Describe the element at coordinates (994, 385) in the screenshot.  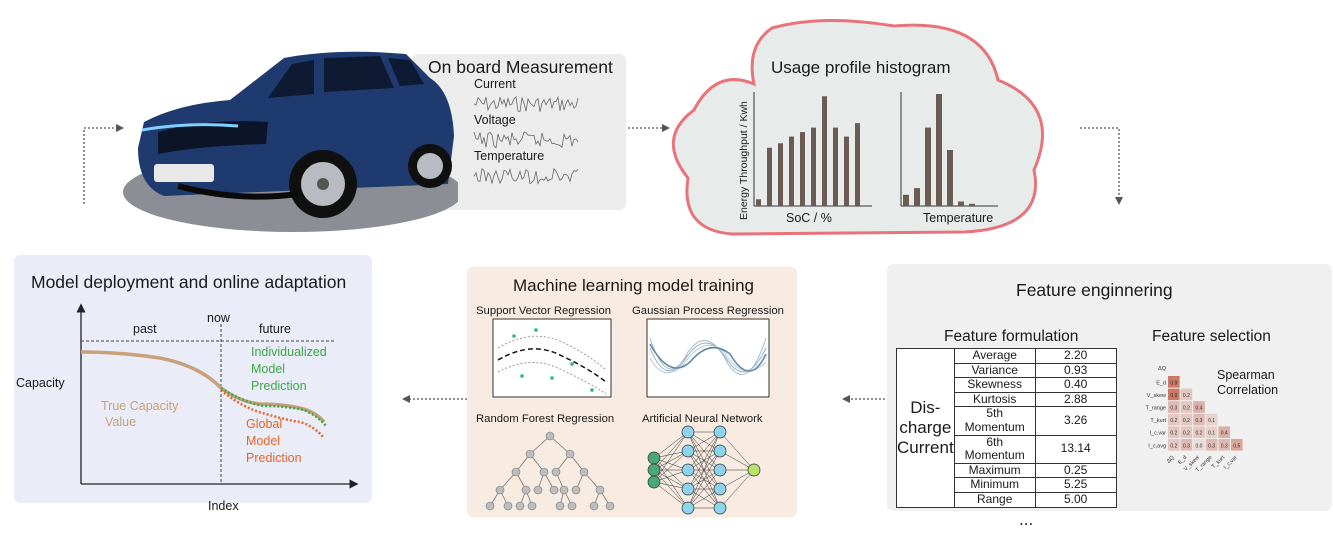
I see `feature-name: Skewness` at that location.